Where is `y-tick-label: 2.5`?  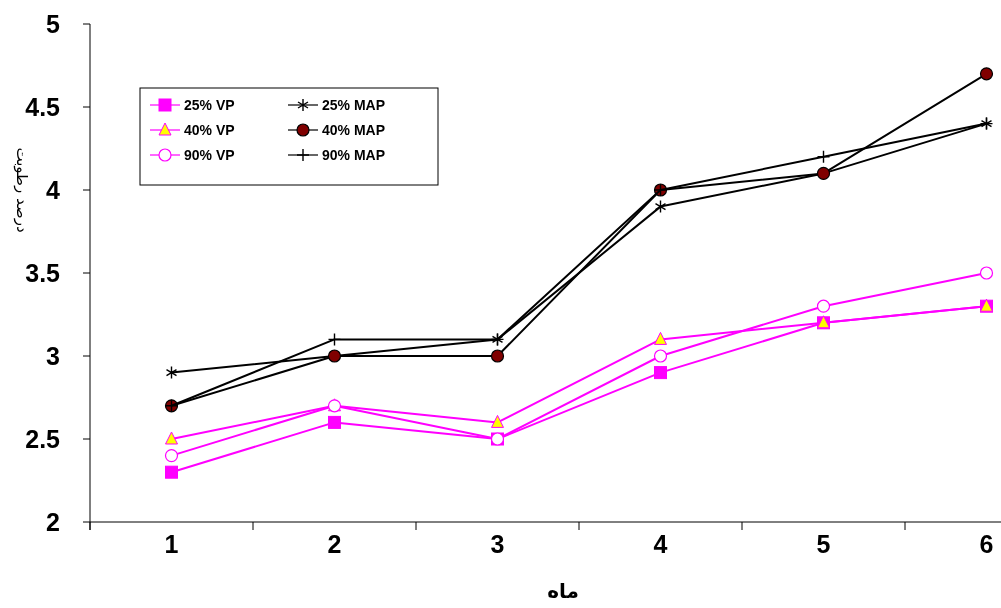
y-tick-label: 2.5 is located at coordinates (43, 438).